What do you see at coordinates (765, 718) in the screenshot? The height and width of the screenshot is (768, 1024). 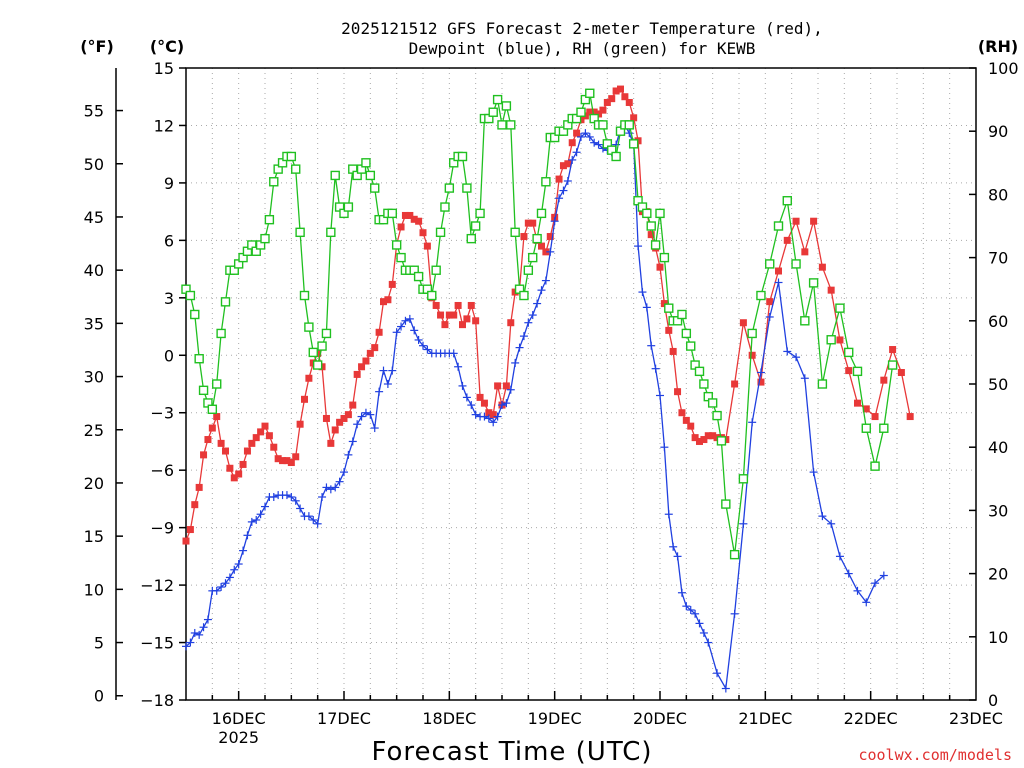 I see `x-tick-label: 21DEC` at bounding box center [765, 718].